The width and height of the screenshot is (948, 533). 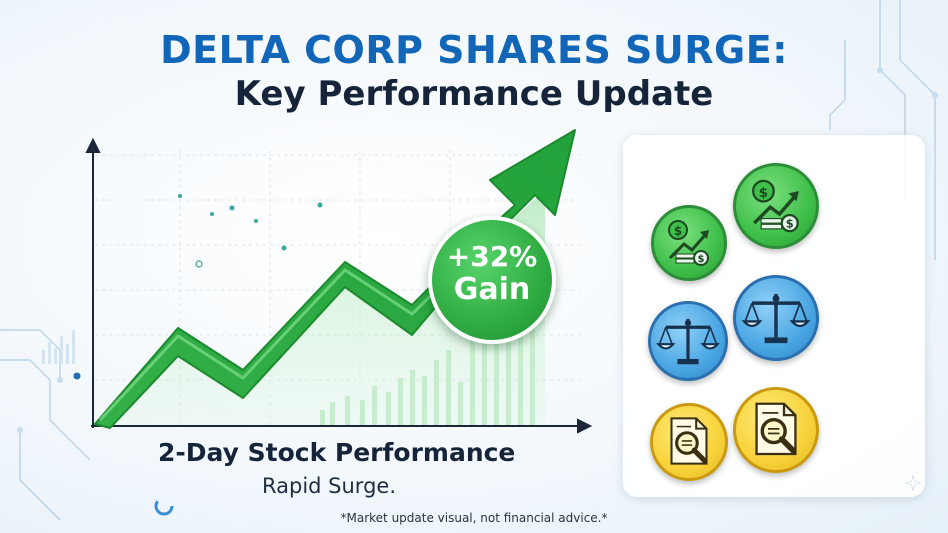 What do you see at coordinates (913, 483) in the screenshot?
I see `sparkle-icon` at bounding box center [913, 483].